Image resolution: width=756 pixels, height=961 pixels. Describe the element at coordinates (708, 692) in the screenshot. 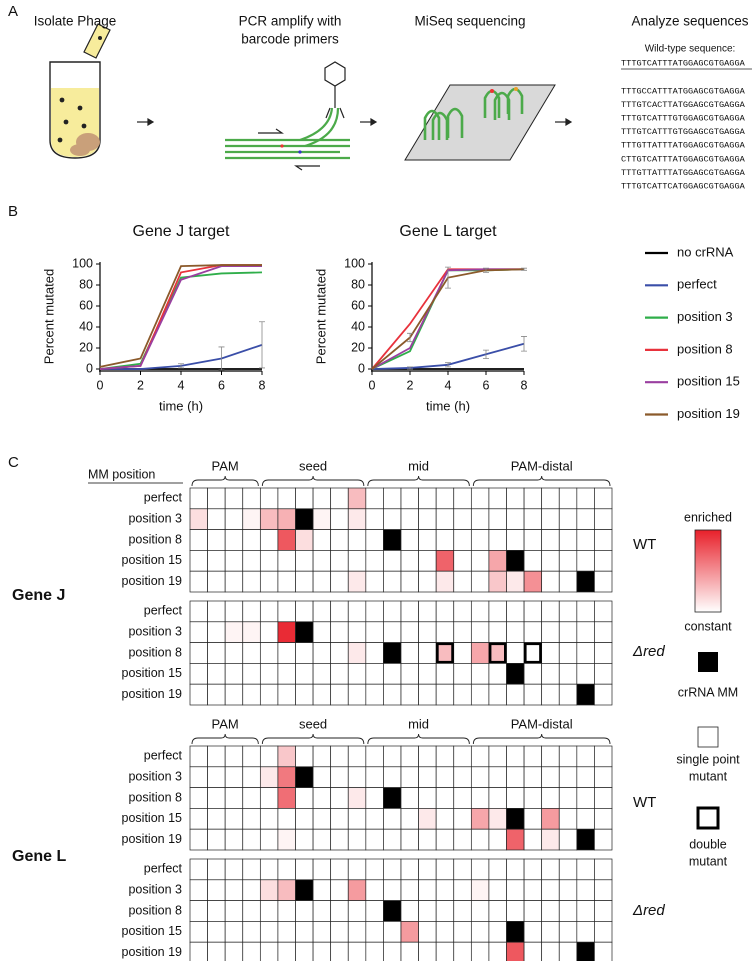

I see `legend-label: crRNA MM` at that location.